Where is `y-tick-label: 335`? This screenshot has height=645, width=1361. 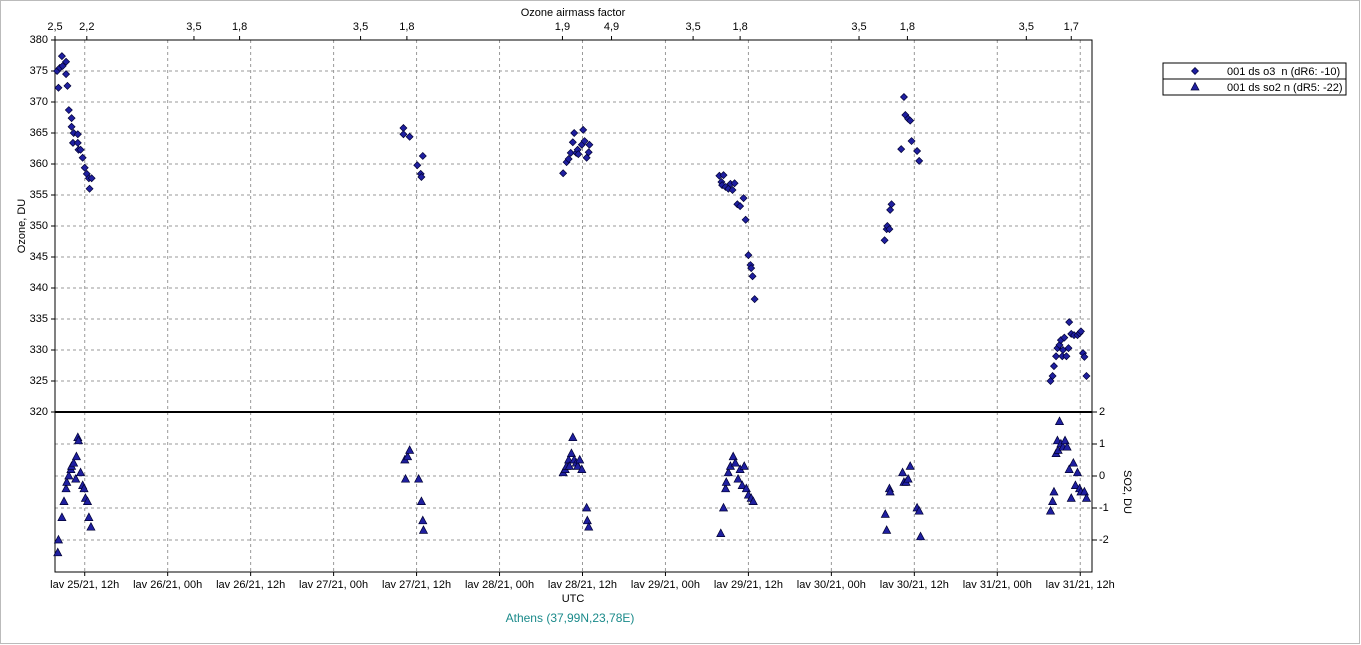
y-tick-label: 335 is located at coordinates (39, 319).